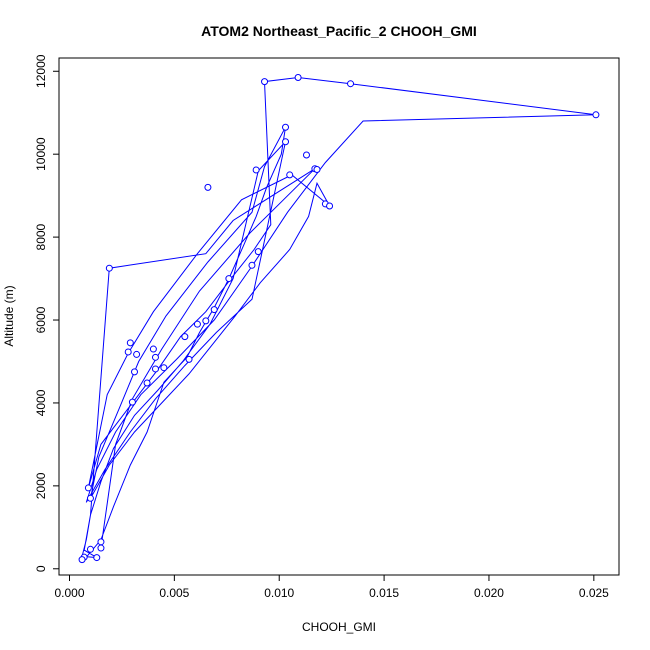 This screenshot has height=650, width=650. What do you see at coordinates (41, 319) in the screenshot?
I see `y-tick-label: 6000` at bounding box center [41, 319].